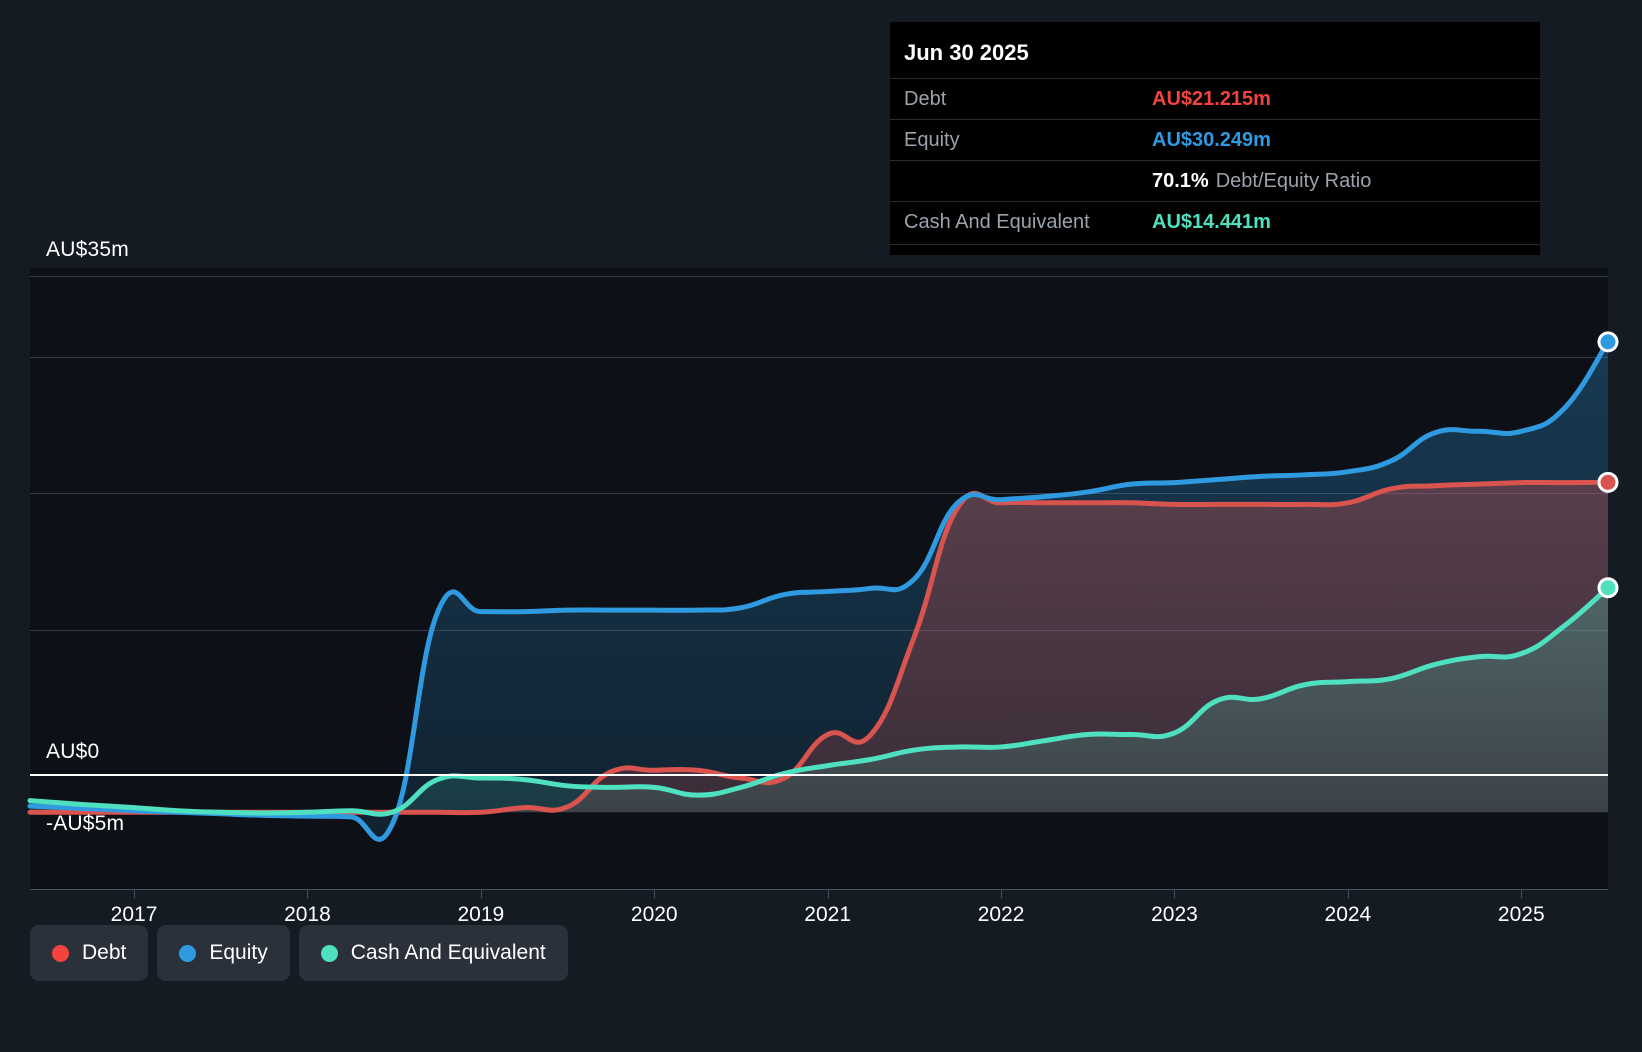  I want to click on tooltip-bottom-divider, so click(1215, 244).